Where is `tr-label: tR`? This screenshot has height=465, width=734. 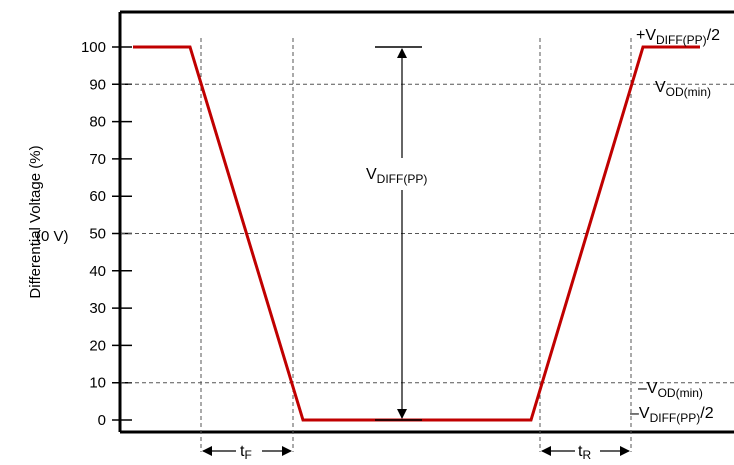
tr-label: tR is located at coordinates (584, 452).